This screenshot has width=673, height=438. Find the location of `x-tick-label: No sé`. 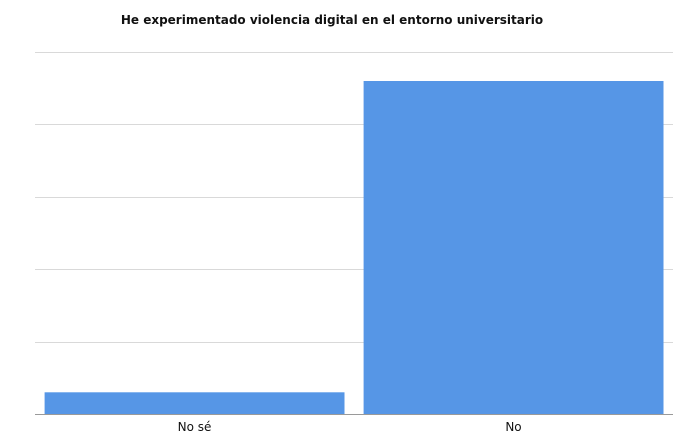

x-tick-label: No sé is located at coordinates (195, 427).